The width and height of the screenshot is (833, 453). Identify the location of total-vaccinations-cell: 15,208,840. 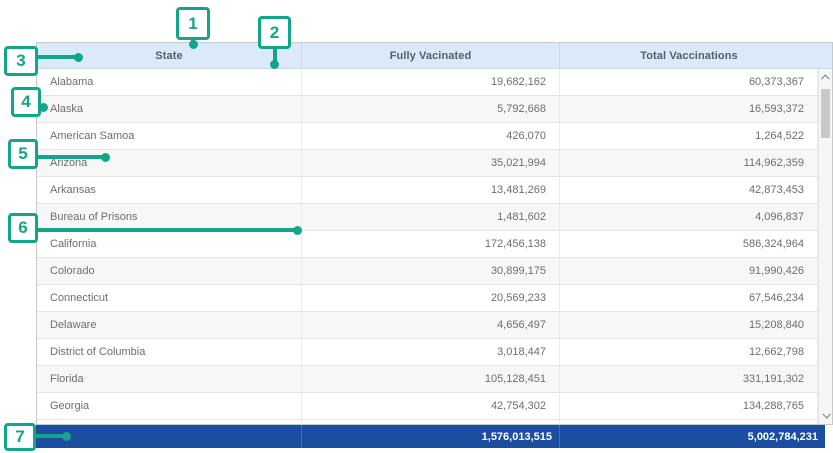
(689, 325).